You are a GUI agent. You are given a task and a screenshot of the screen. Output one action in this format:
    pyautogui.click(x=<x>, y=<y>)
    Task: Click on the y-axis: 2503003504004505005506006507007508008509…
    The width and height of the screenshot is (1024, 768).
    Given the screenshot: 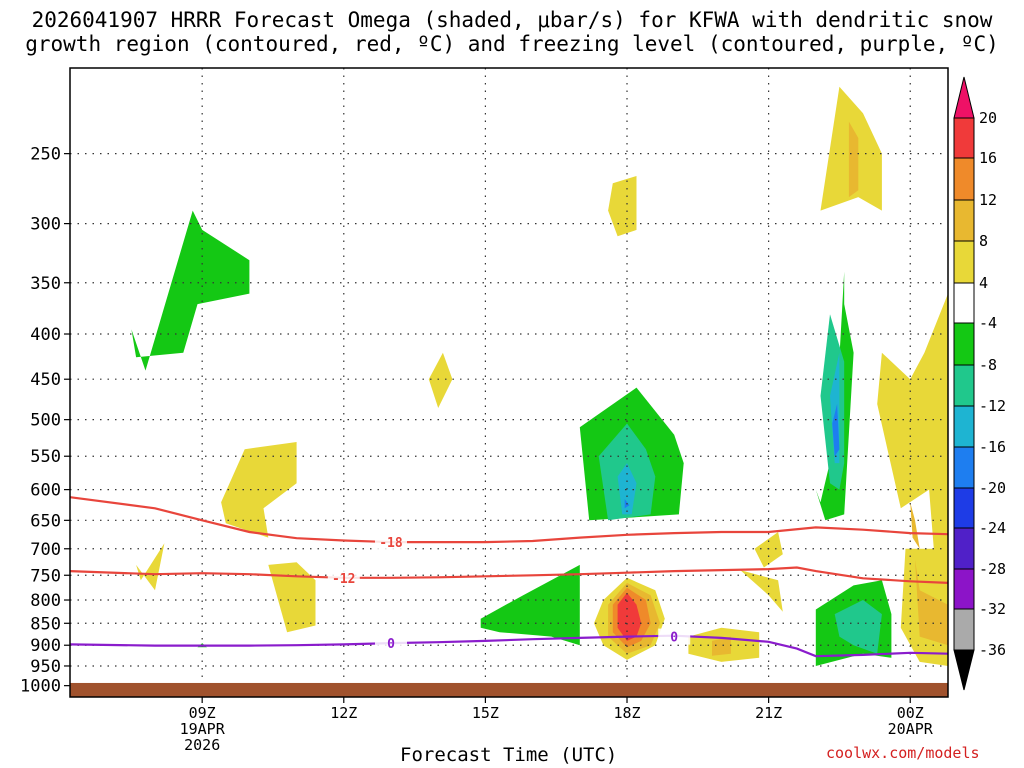 What is the action you would take?
    pyautogui.click(x=45, y=421)
    